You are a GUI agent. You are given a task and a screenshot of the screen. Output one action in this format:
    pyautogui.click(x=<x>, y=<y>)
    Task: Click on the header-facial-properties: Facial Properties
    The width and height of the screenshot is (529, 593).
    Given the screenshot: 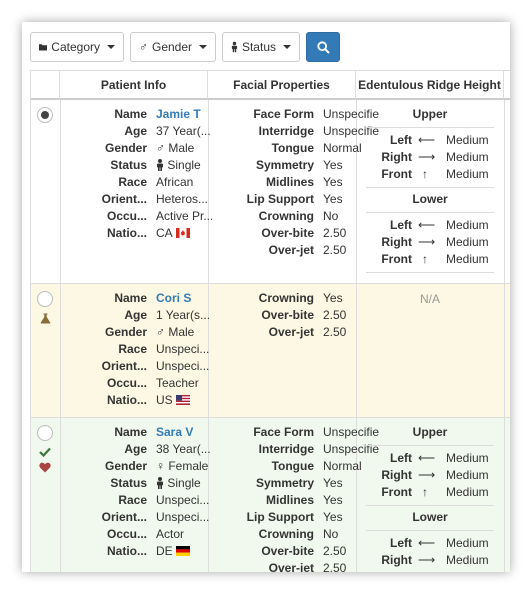 What is the action you would take?
    pyautogui.click(x=282, y=85)
    